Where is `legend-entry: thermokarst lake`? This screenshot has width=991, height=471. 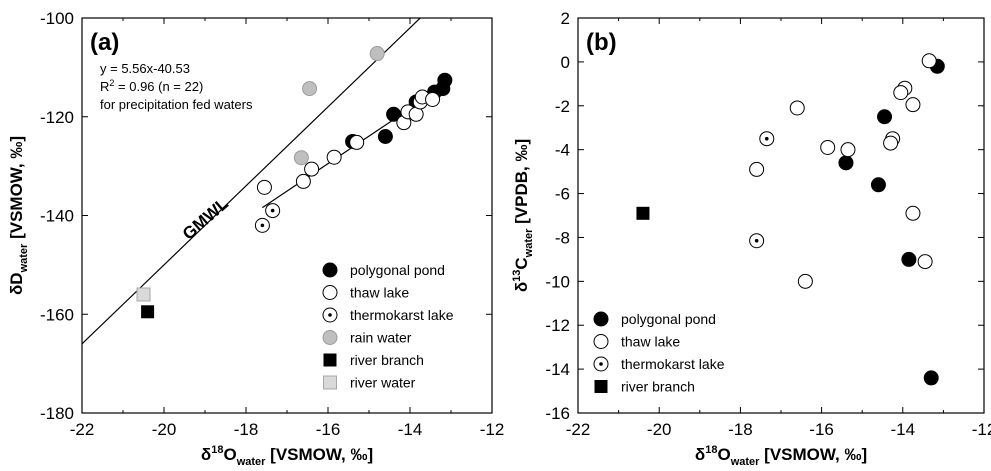 legend-entry: thermokarst lake is located at coordinates (659, 364).